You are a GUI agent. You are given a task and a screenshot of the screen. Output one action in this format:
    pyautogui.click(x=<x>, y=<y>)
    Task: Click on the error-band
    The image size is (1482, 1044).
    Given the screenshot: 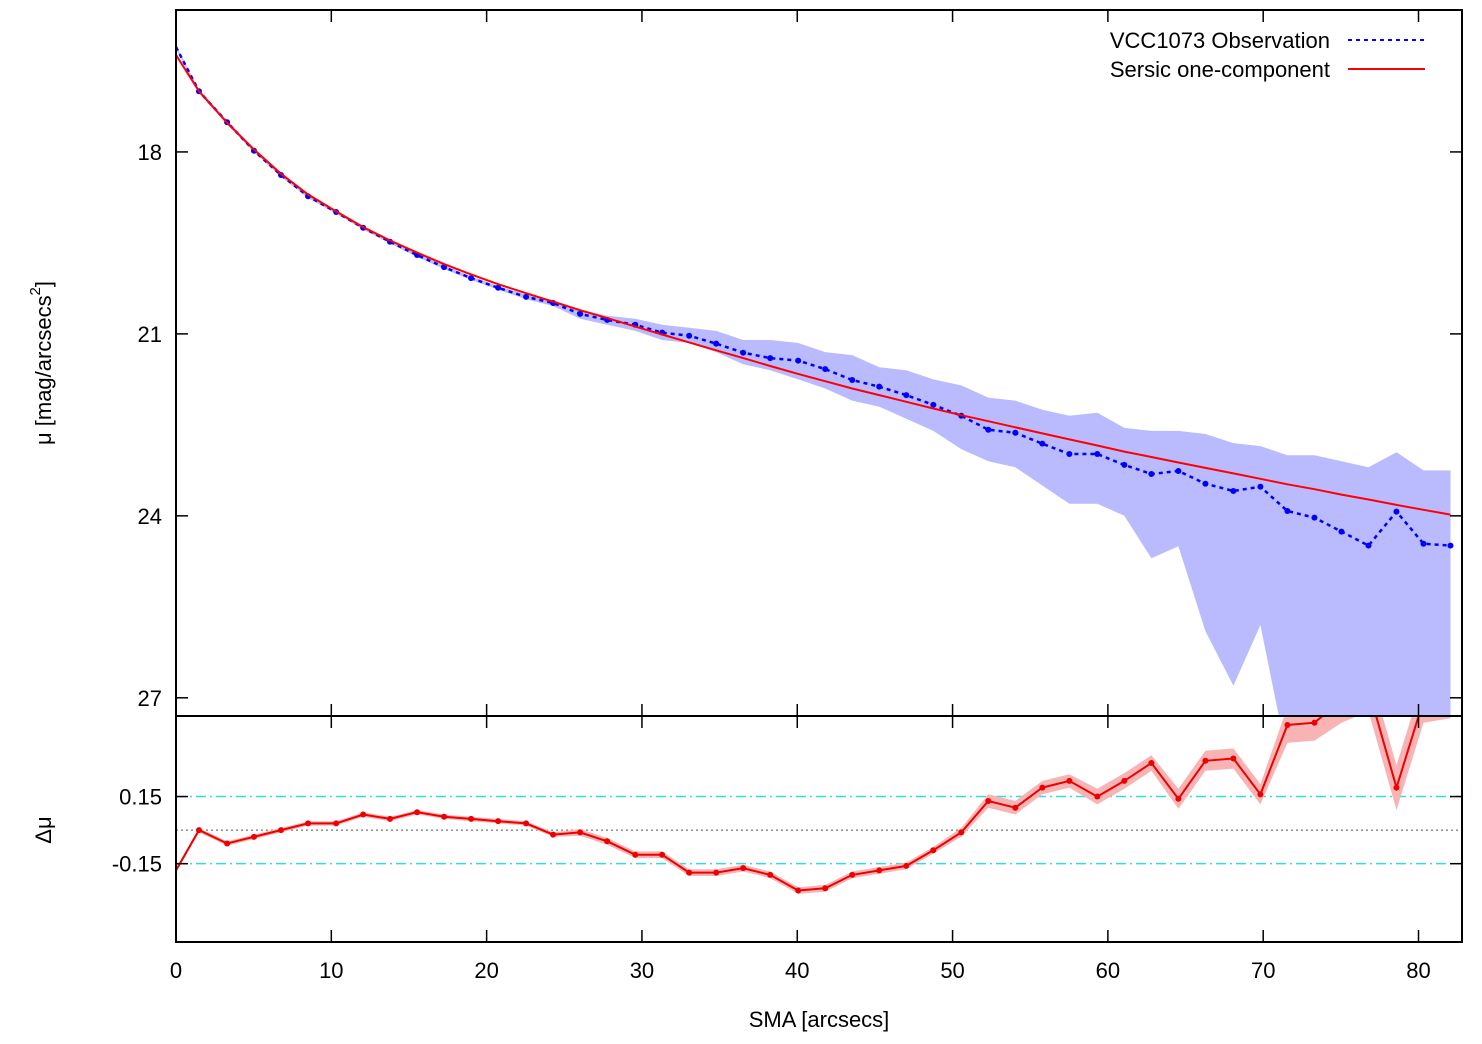 What is the action you would take?
    pyautogui.click(x=813, y=805)
    